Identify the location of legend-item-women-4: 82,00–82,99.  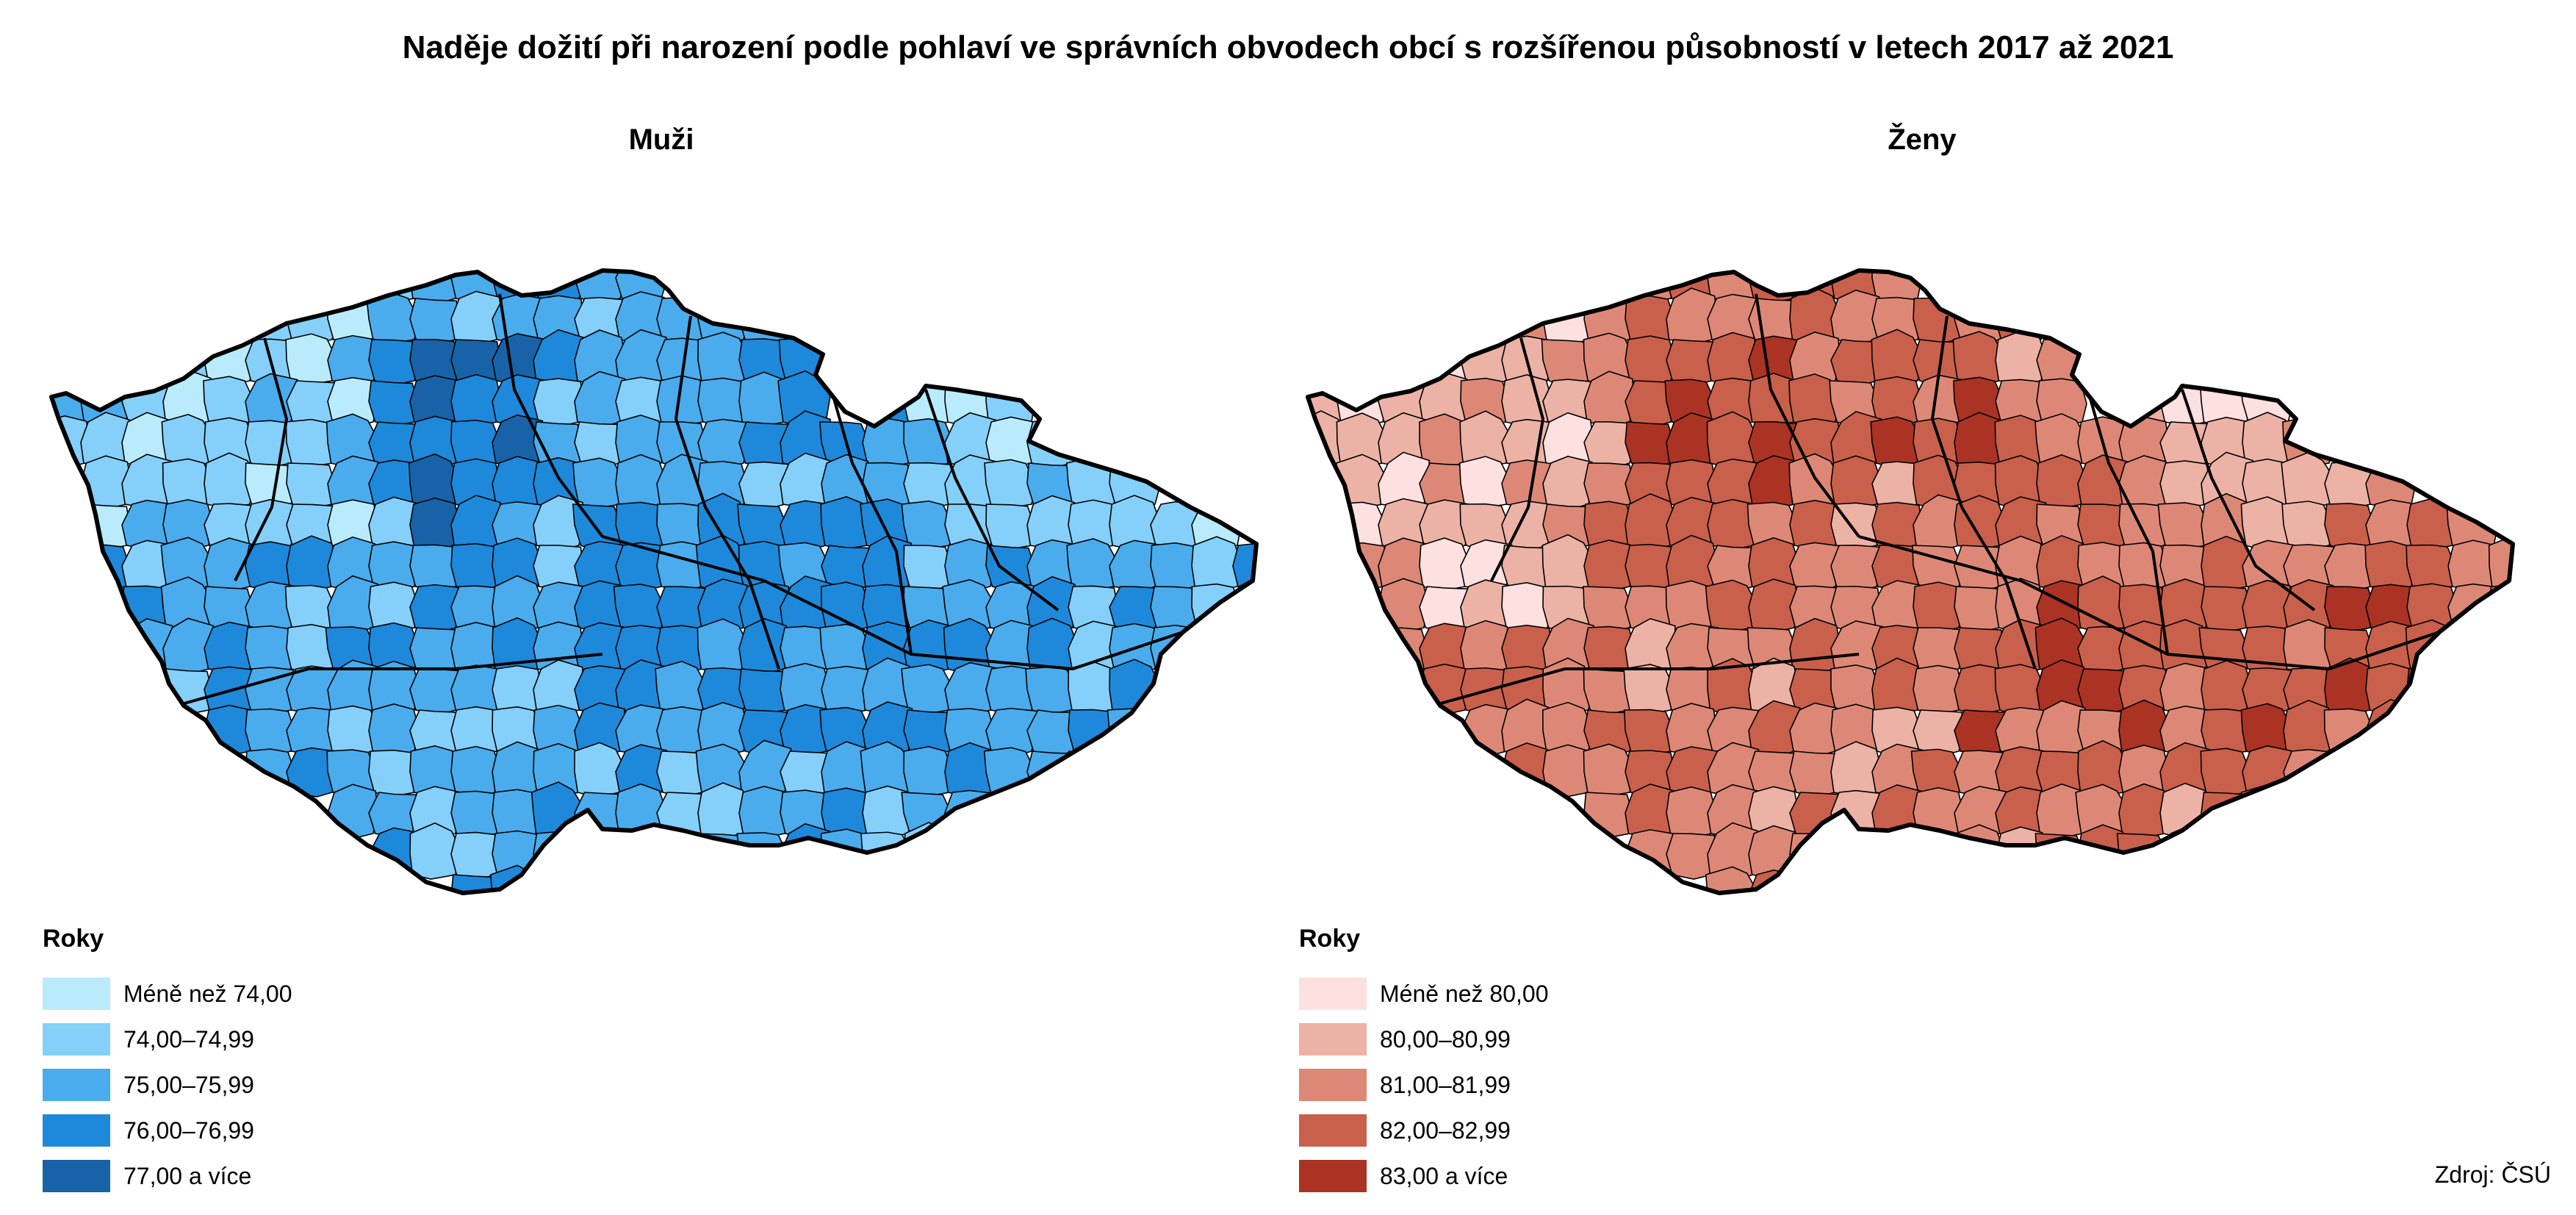
(1424, 1130).